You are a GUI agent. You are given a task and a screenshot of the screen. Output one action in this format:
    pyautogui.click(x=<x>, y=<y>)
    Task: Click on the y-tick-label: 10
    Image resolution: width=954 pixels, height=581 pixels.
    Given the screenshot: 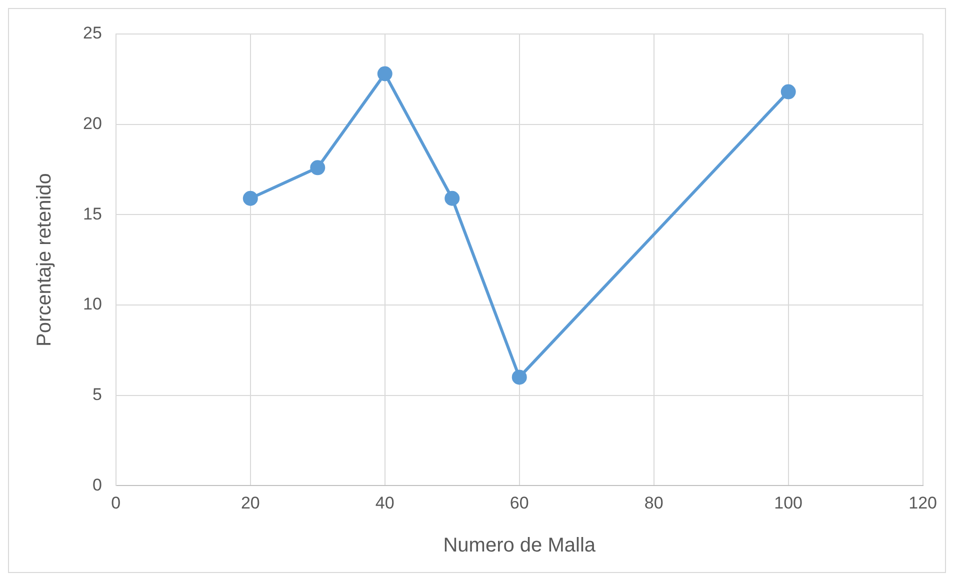 What is the action you would take?
    pyautogui.click(x=92, y=304)
    